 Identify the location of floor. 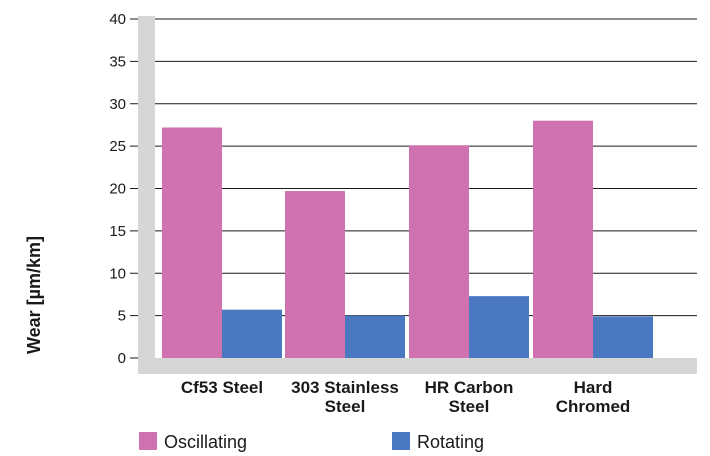
(417, 366).